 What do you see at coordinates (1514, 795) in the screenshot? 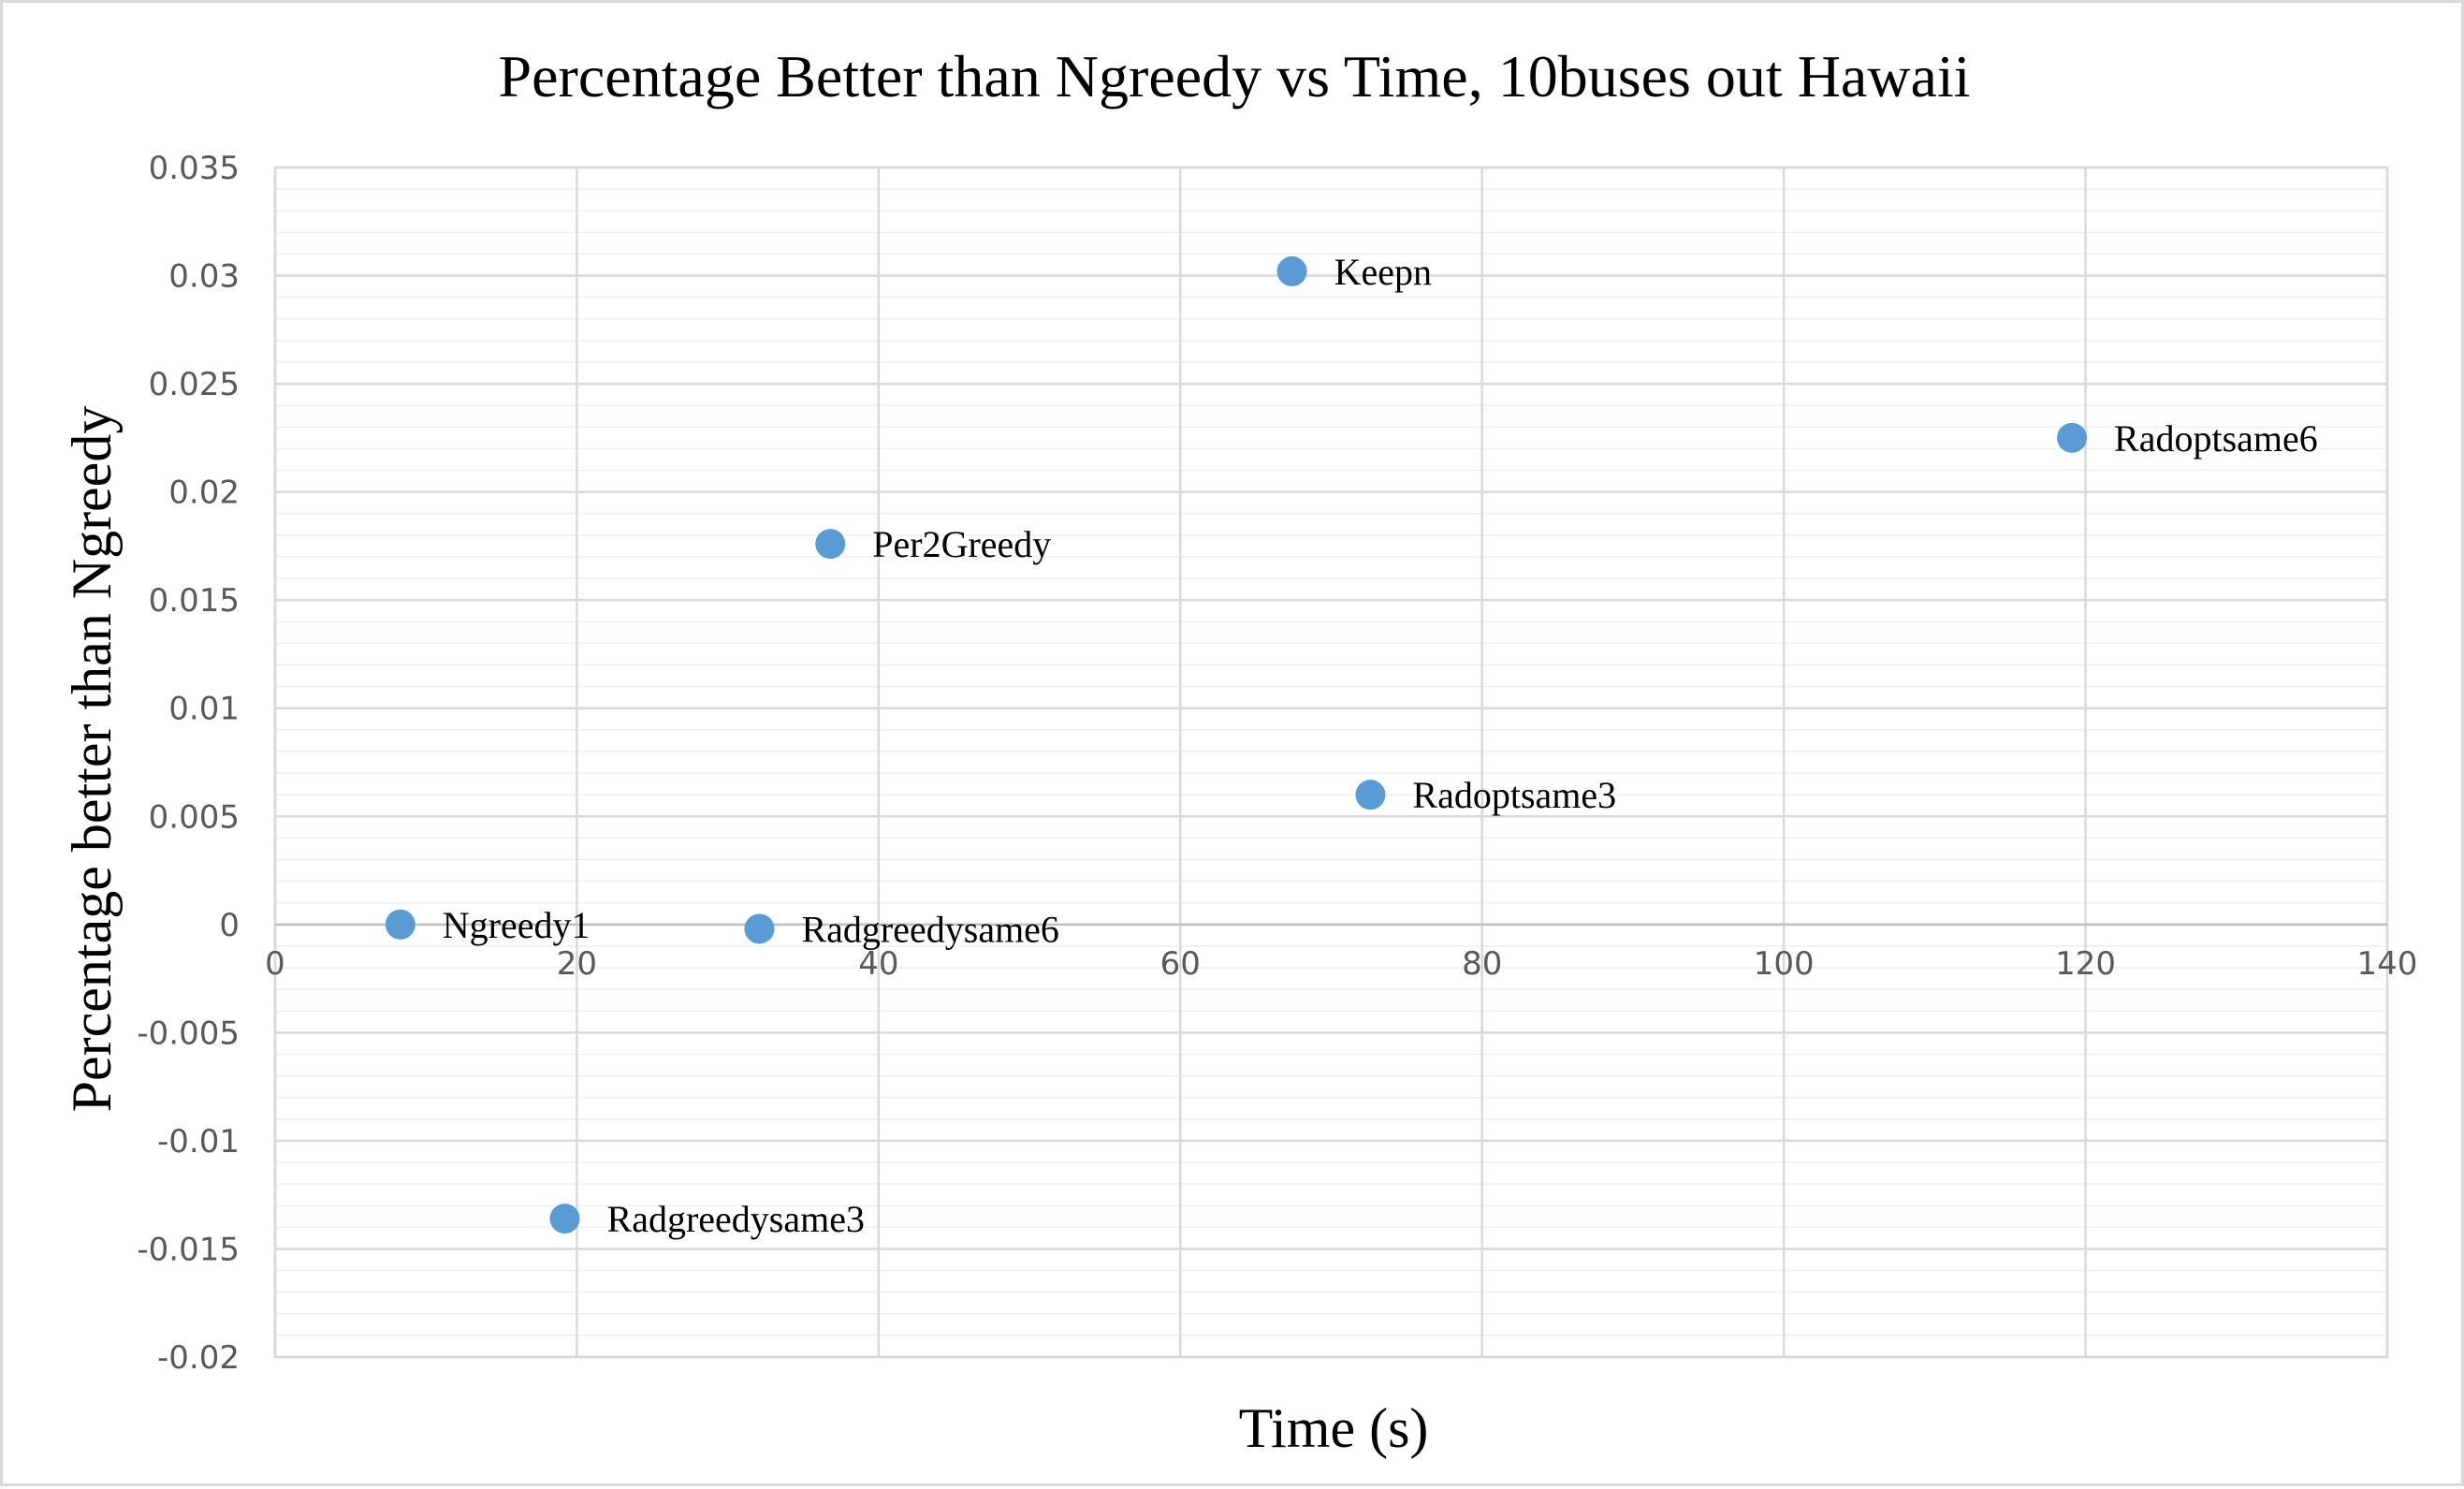
I see `data-point-label: Radoptsame3` at bounding box center [1514, 795].